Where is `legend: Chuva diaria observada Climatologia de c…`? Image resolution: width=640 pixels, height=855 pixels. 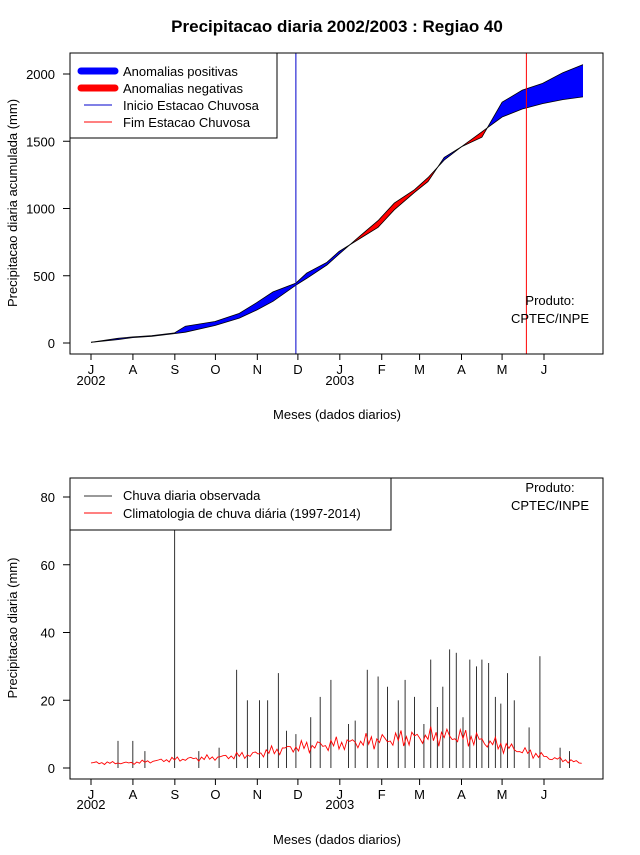 legend: Chuva diaria observada Climatologia de c… is located at coordinates (230, 504).